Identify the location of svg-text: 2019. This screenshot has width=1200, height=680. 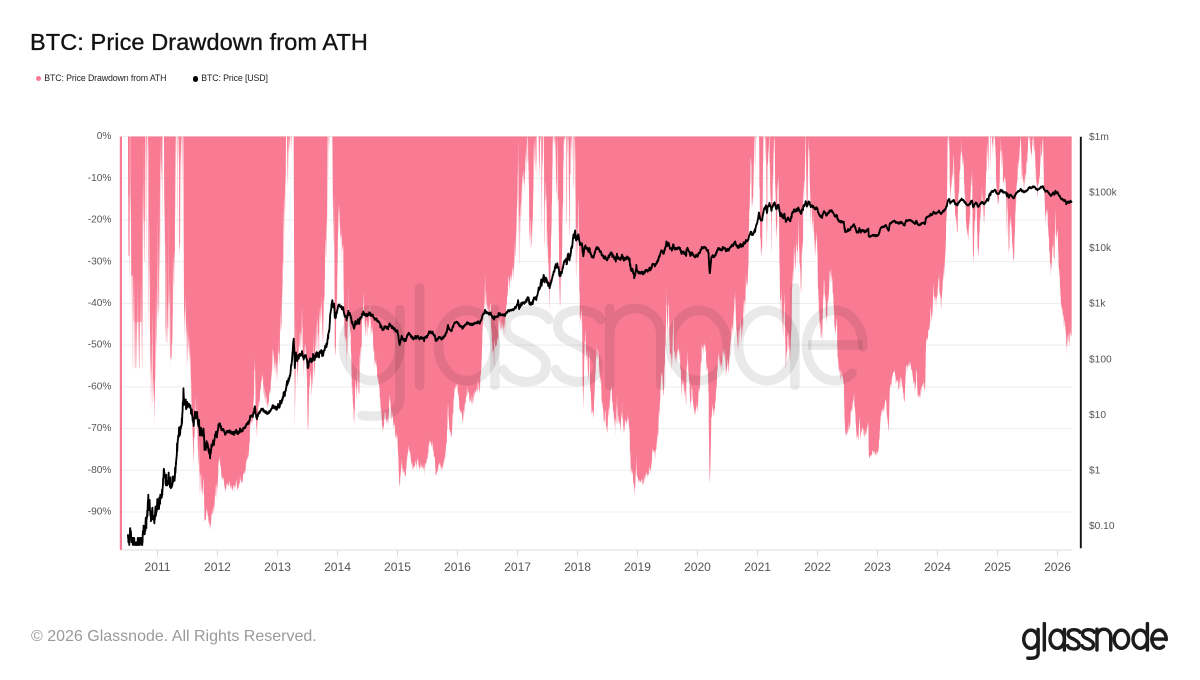
(637, 567).